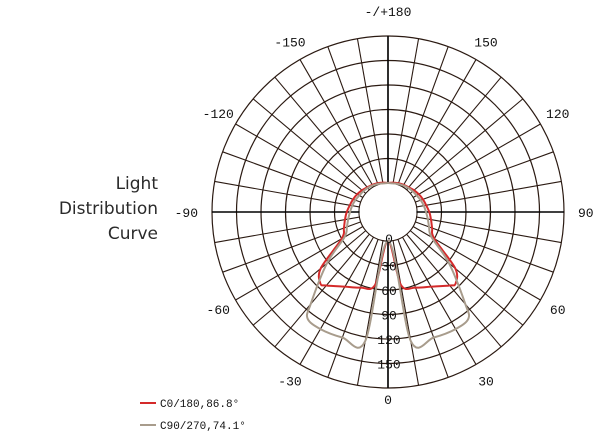 The image size is (603, 434). Describe the element at coordinates (289, 382) in the screenshot. I see `angle-label: -30` at that location.